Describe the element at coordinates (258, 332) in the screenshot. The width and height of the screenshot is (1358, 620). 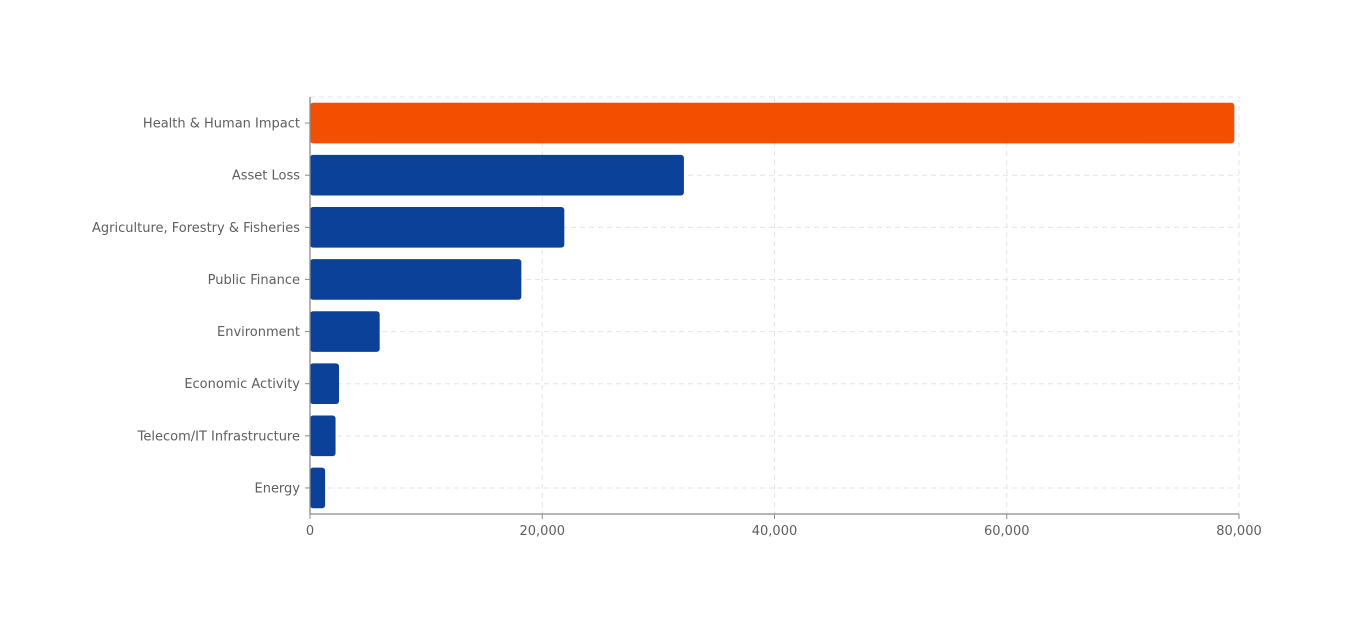
I see `y-tick-label: Environment` at that location.